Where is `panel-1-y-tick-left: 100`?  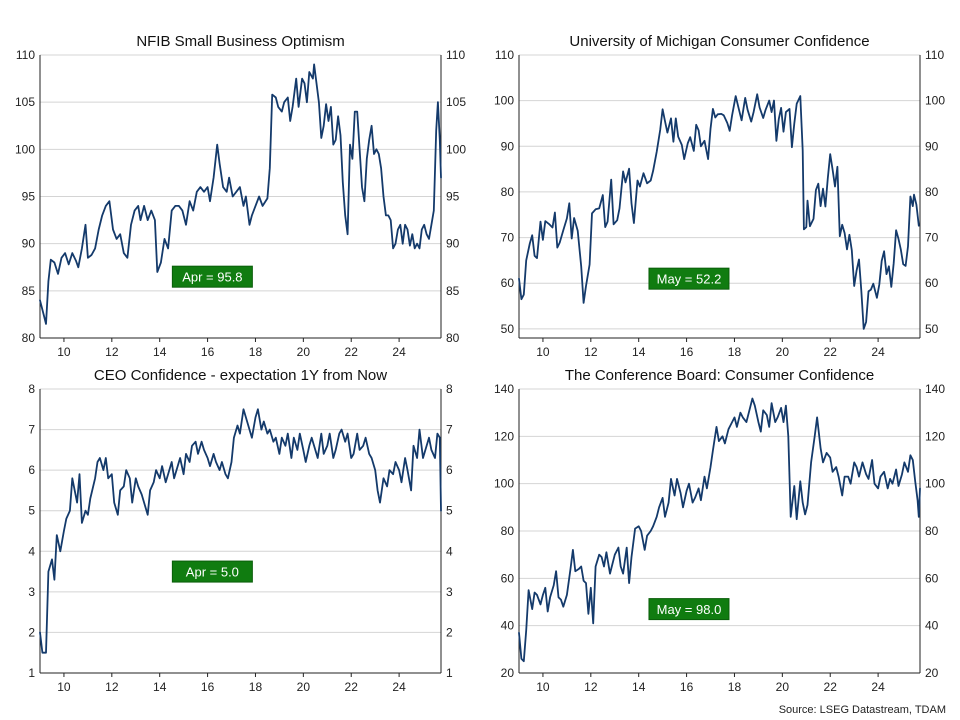 panel-1-y-tick-left: 100 is located at coordinates (25, 149).